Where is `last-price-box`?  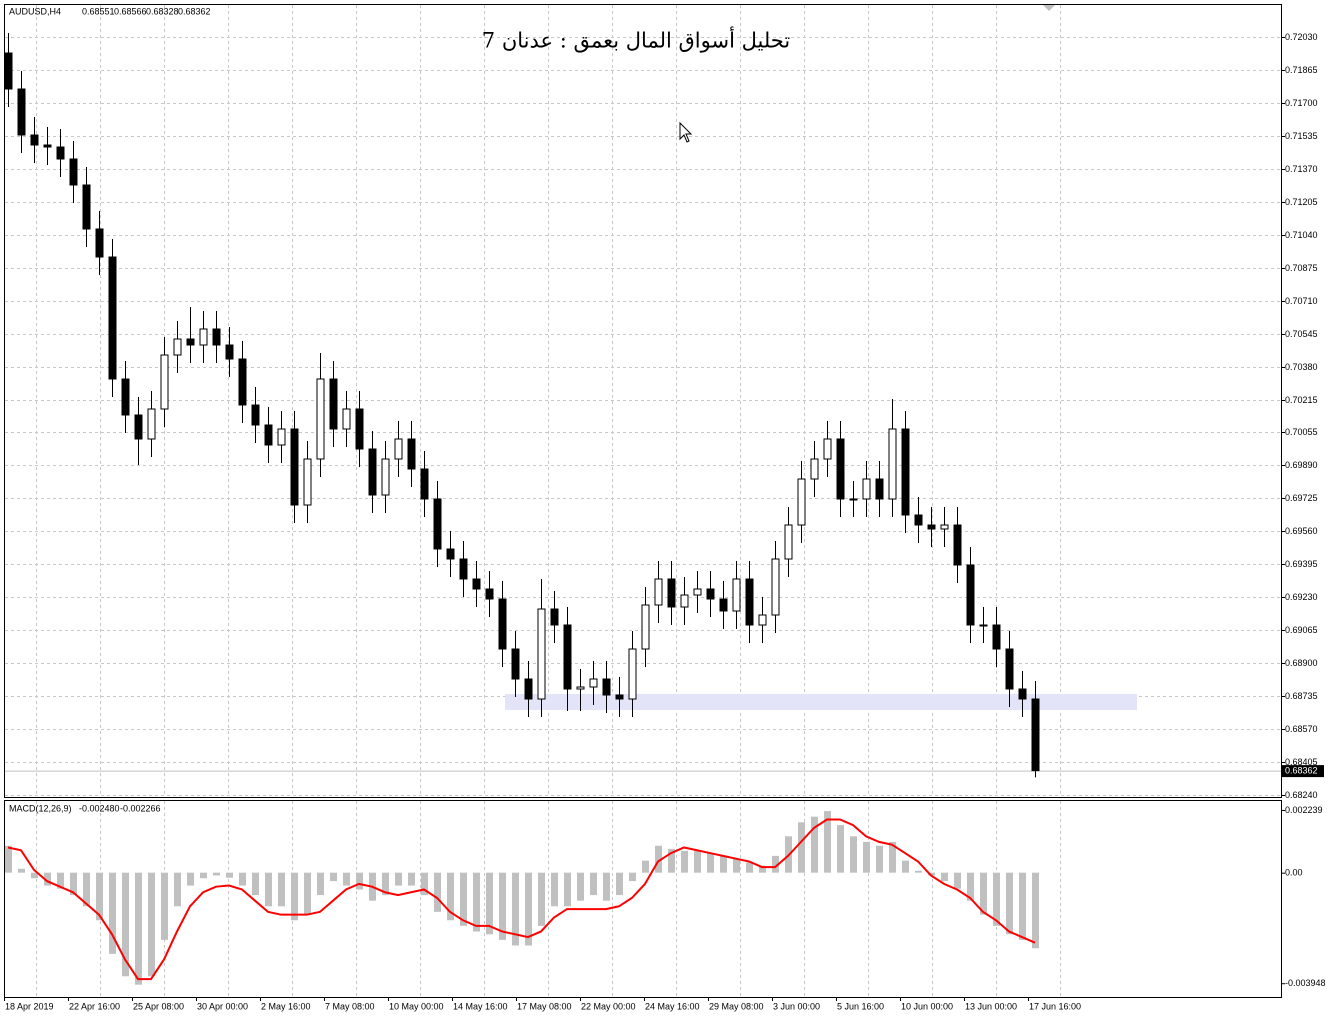 last-price-box is located at coordinates (1303, 771).